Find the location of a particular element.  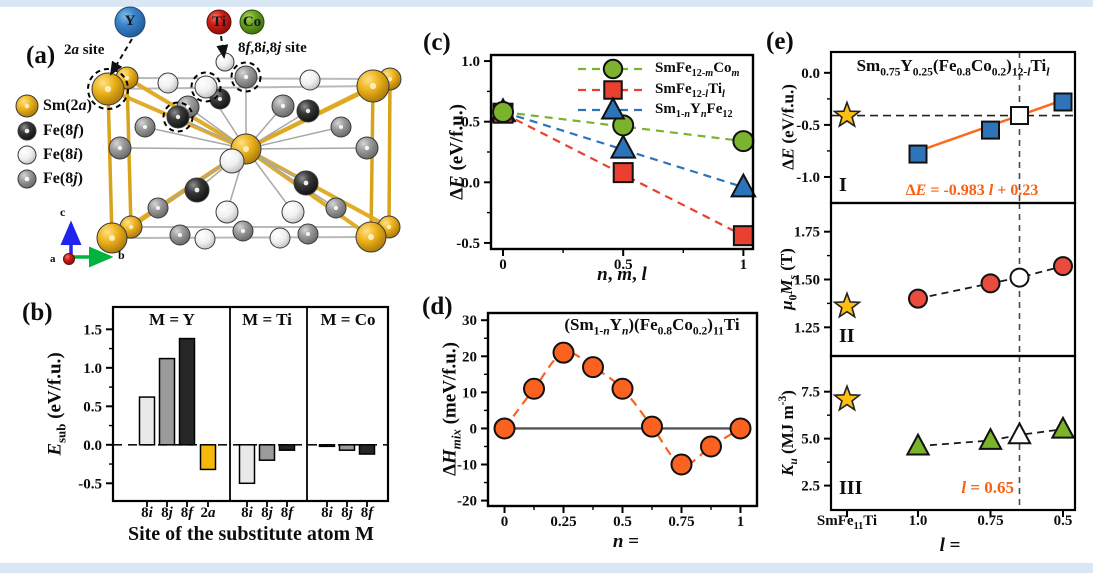

legend-entry-com: SmFe12-mCom is located at coordinates (697, 69).